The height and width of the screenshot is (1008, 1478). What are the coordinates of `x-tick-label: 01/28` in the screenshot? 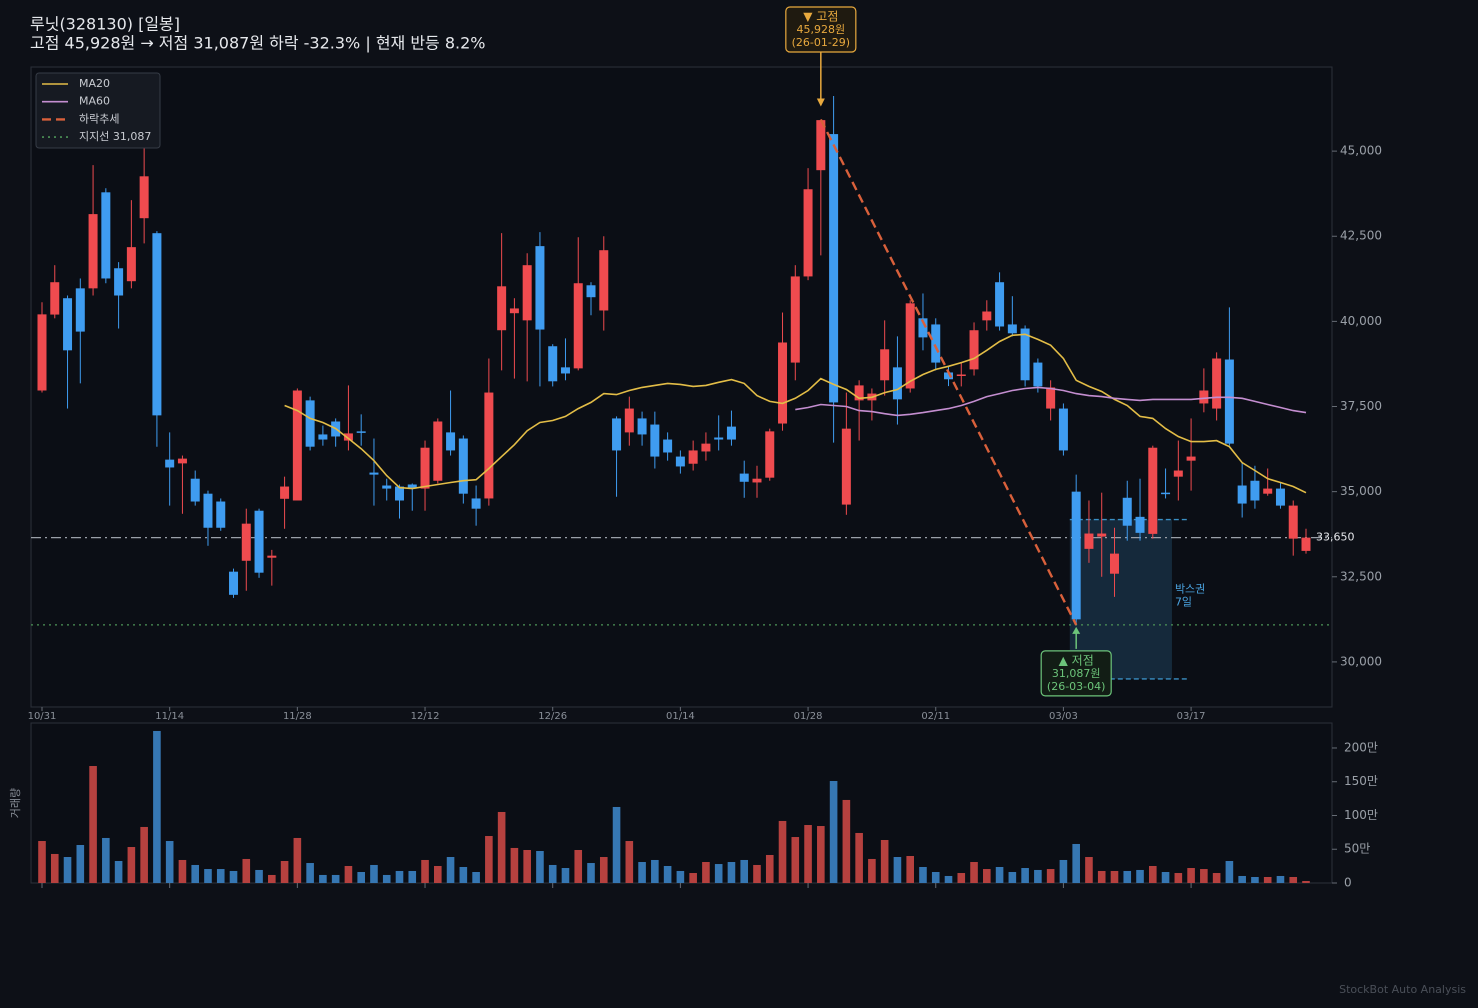 It's located at (808, 716).